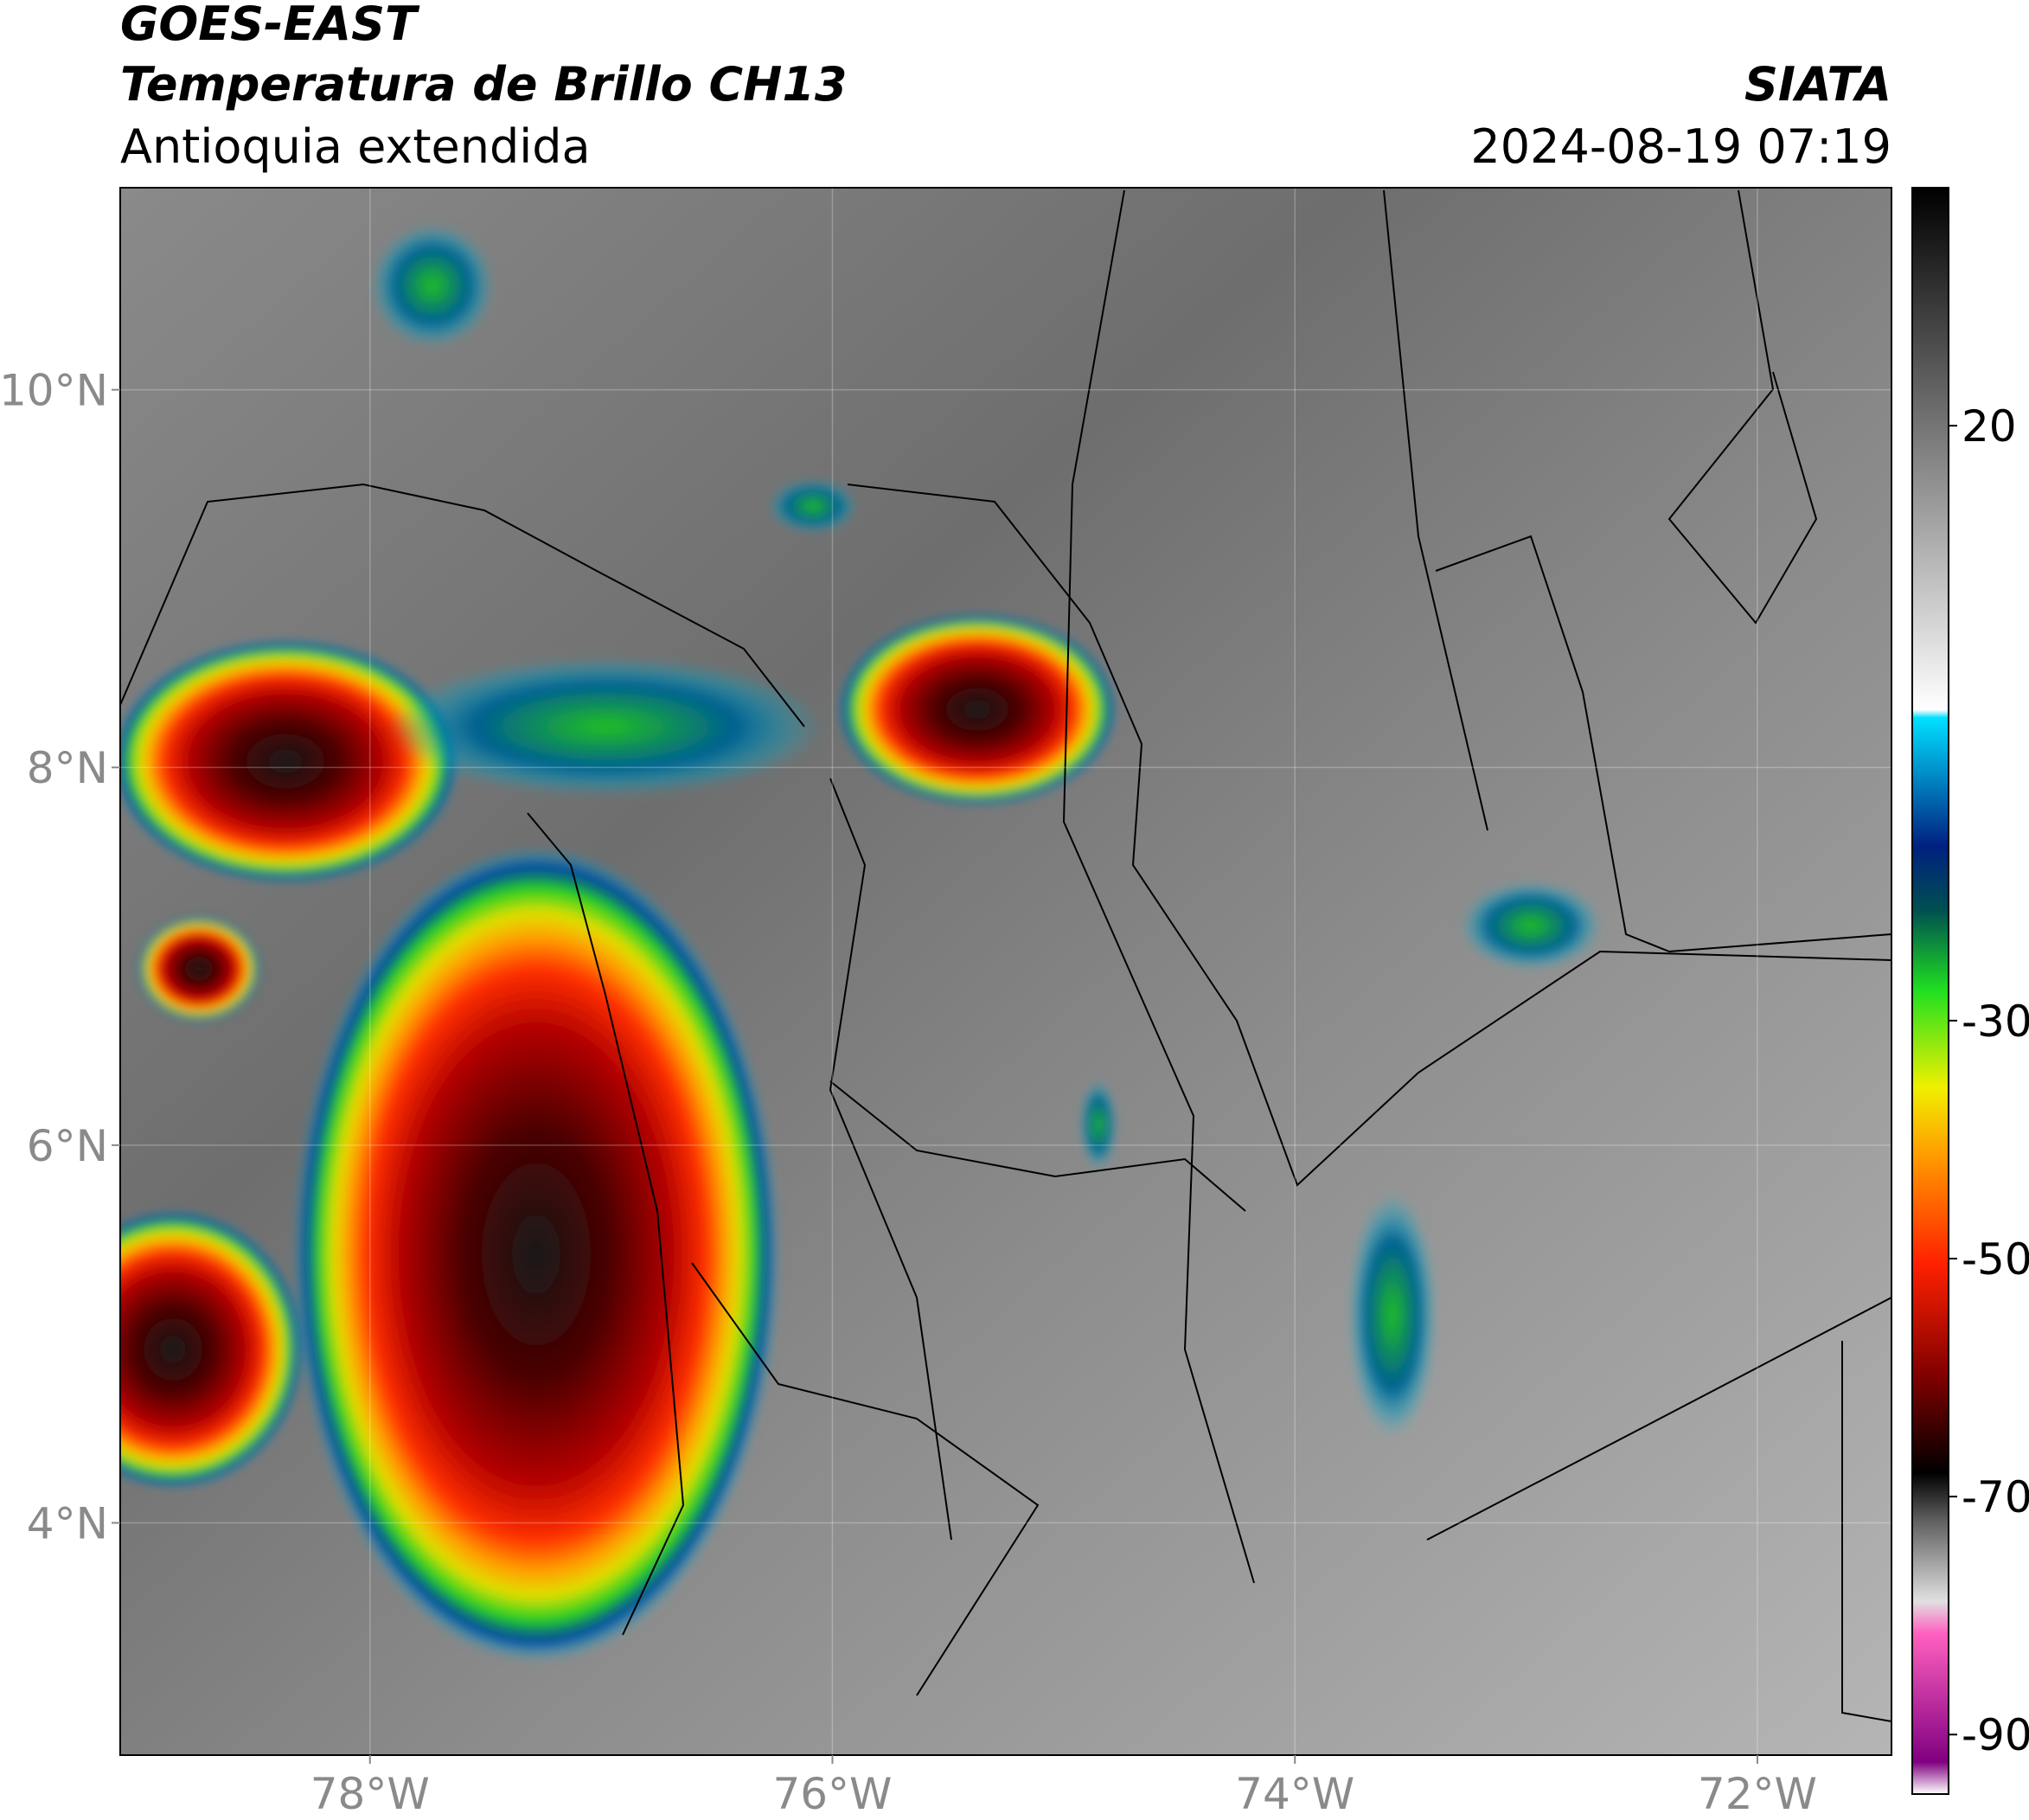  What do you see at coordinates (1995, 1022) in the screenshot?
I see `colorbar-tick-label: -30` at bounding box center [1995, 1022].